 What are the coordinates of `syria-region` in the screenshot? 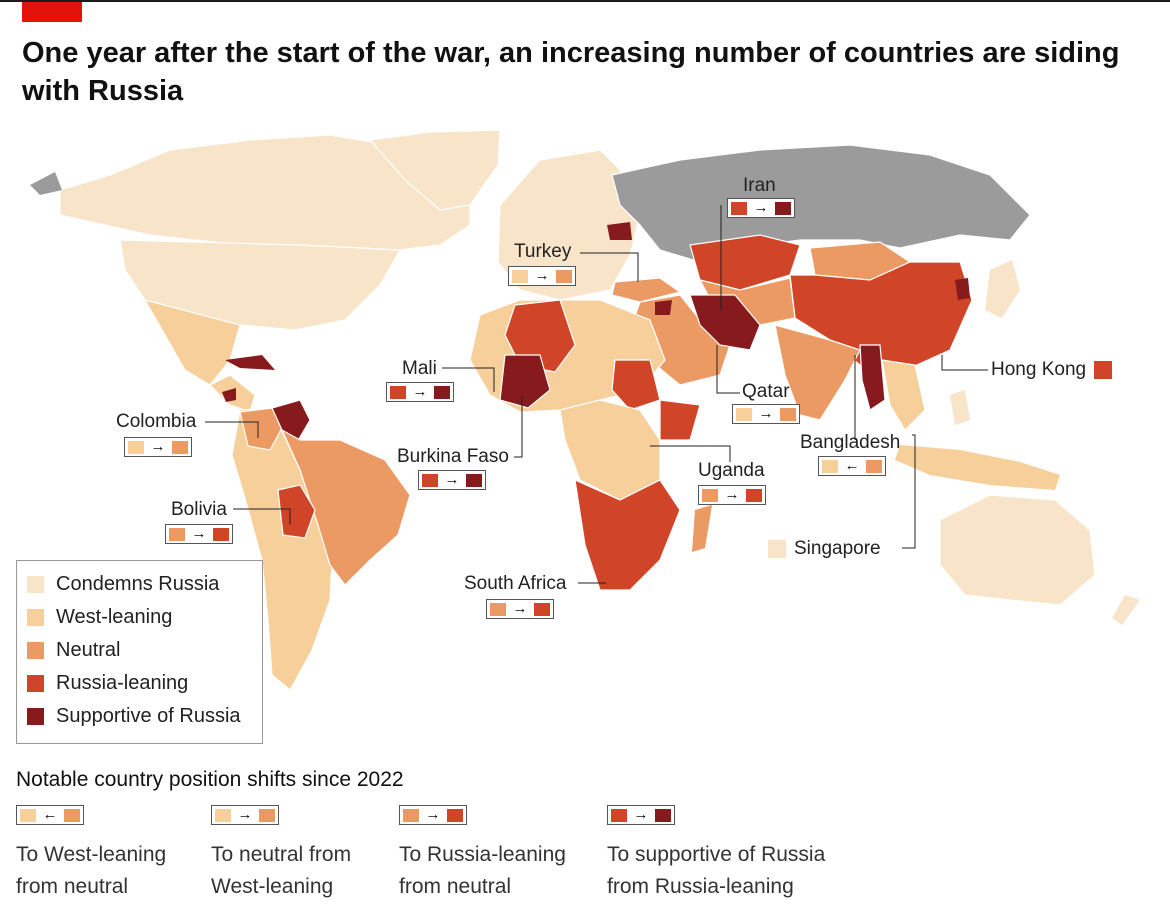 It's located at (663, 307).